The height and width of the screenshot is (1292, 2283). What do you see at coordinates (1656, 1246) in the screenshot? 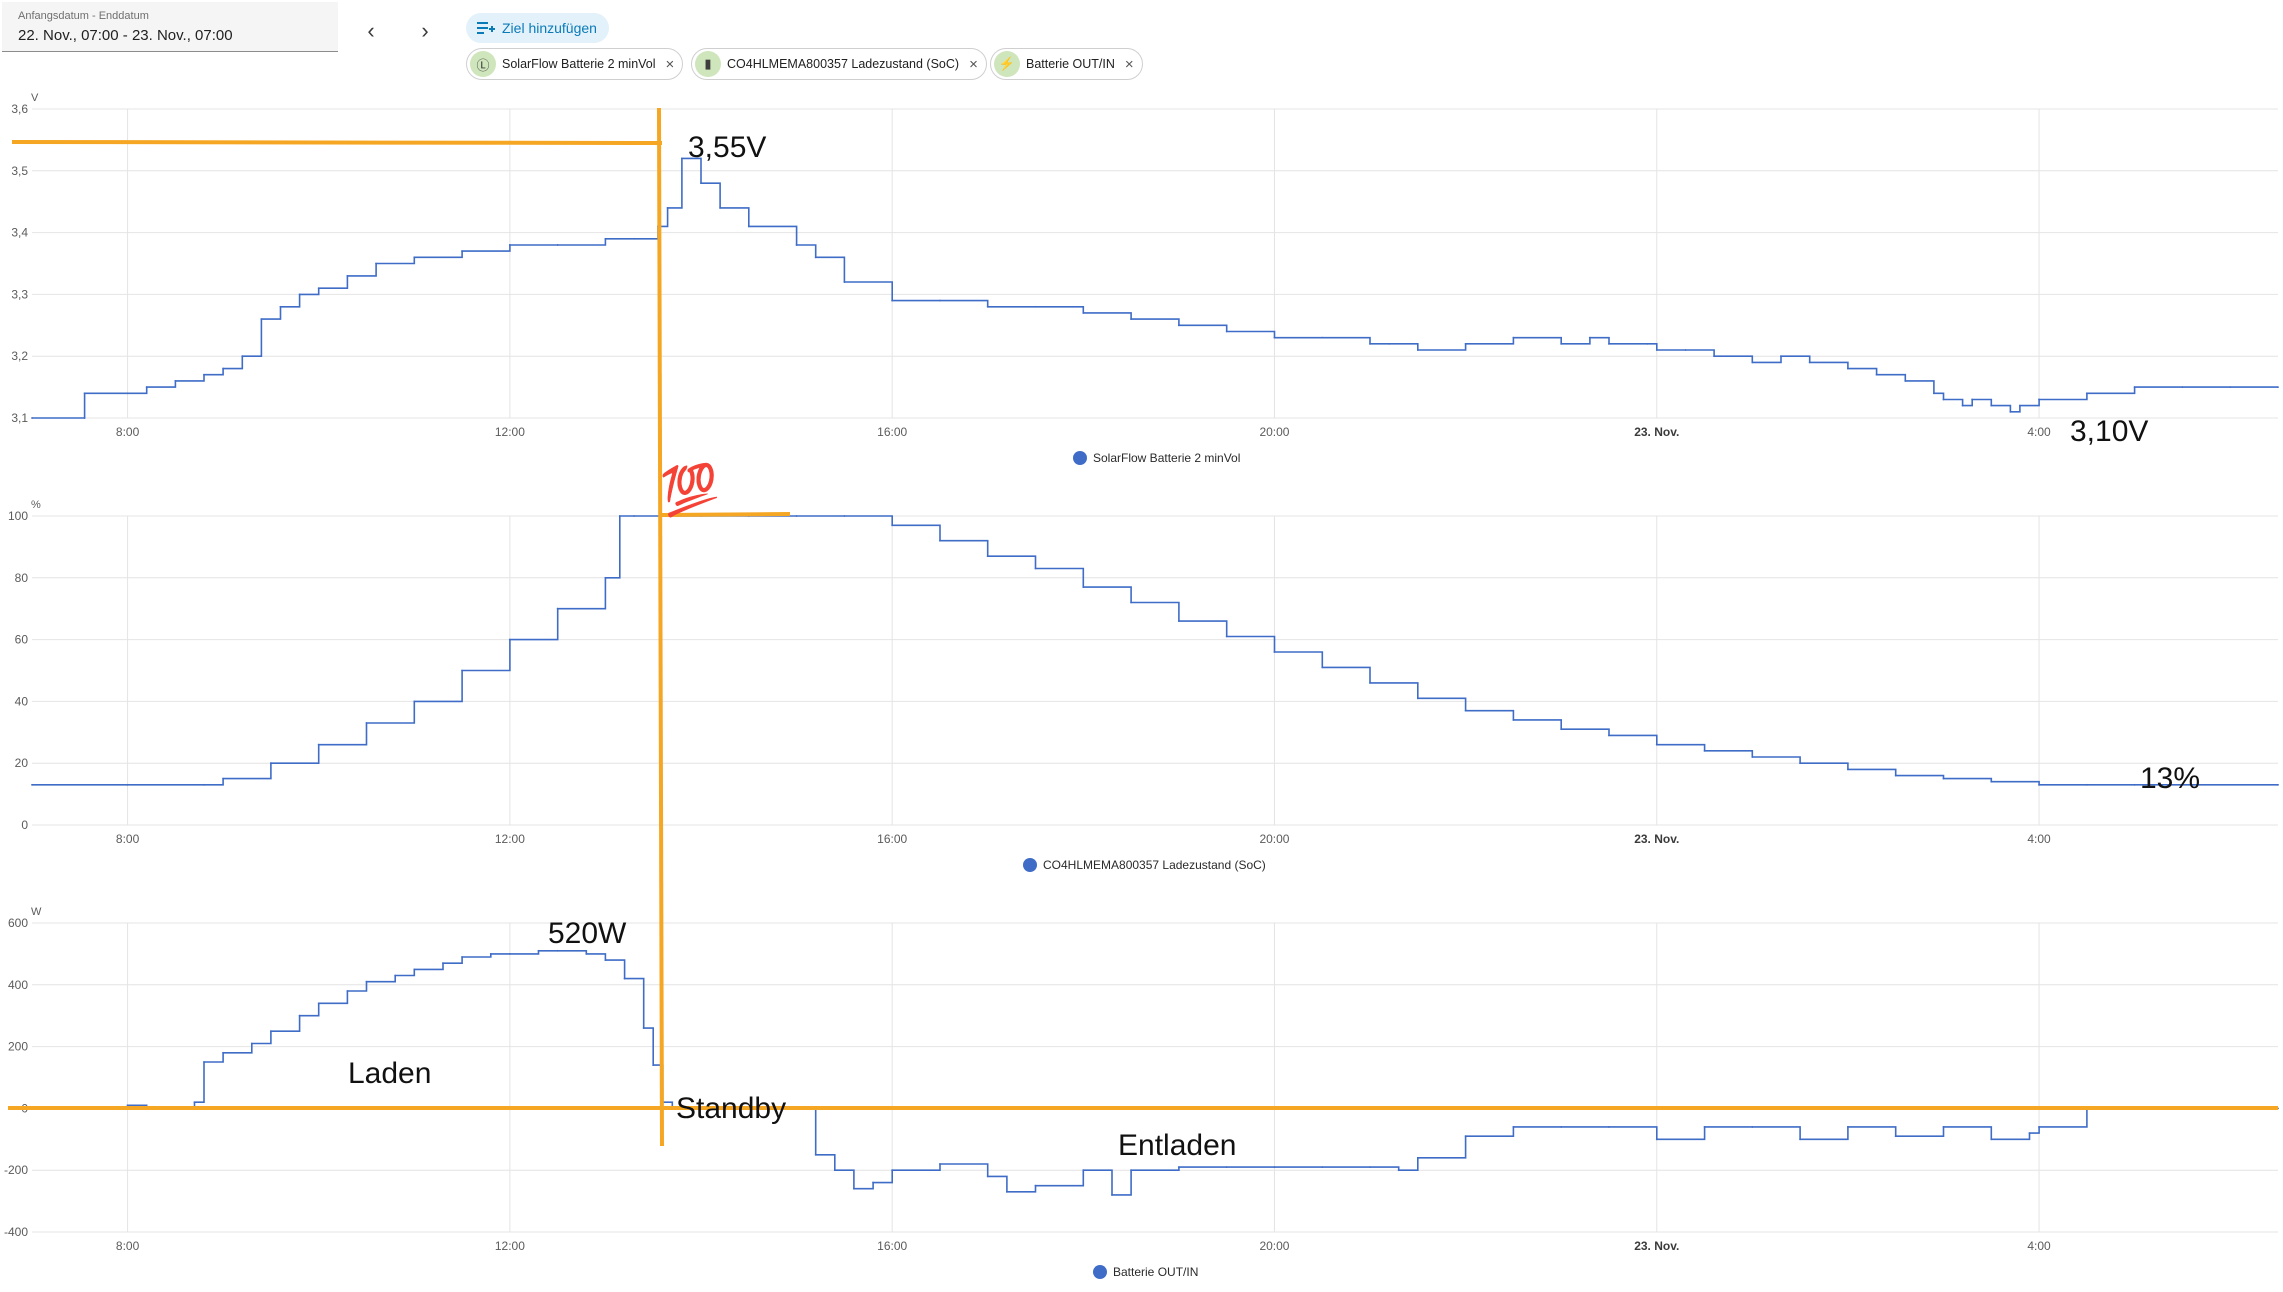
I see `x-tick-label: 23. Nov.` at bounding box center [1656, 1246].